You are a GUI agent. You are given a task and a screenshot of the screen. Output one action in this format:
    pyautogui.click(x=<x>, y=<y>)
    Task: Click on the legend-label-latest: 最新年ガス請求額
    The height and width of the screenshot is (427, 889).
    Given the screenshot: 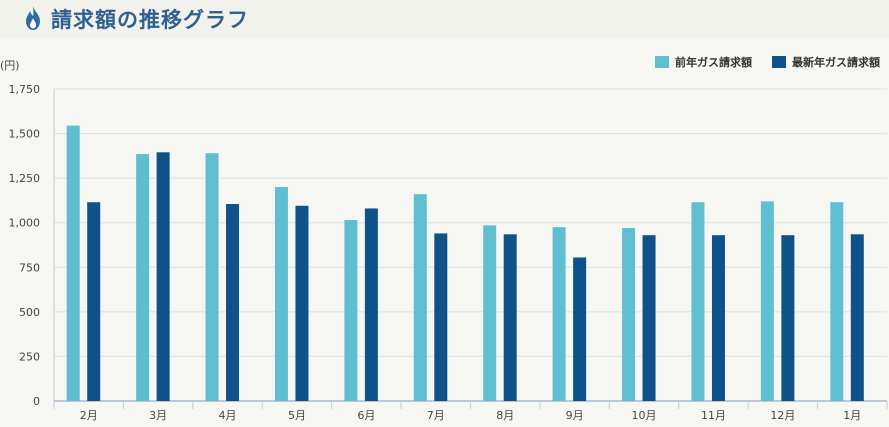 What is the action you would take?
    pyautogui.click(x=836, y=62)
    